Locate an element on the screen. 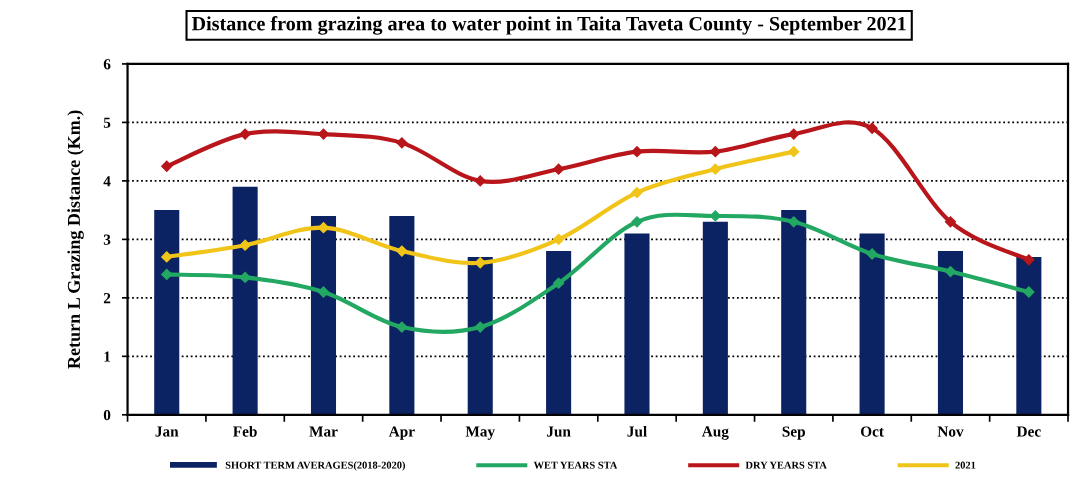 This screenshot has width=1081, height=488. x-tick-label: Oct is located at coordinates (872, 431).